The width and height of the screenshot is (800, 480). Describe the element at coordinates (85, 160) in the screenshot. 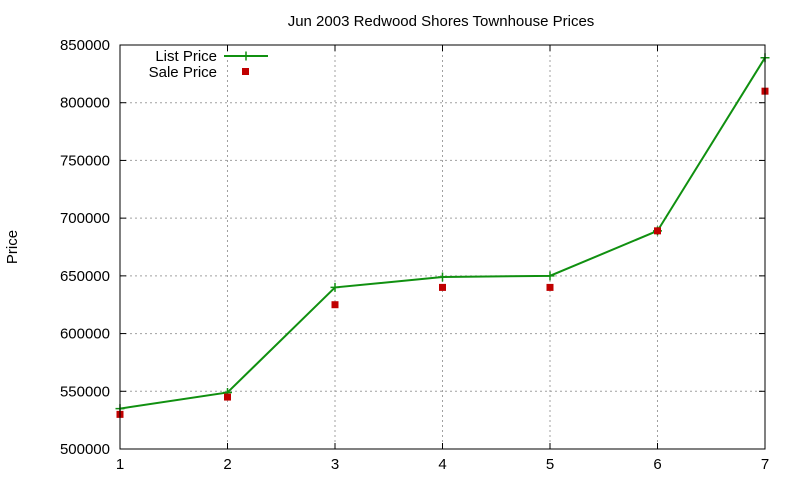

I see `y-tick-label: 750000` at that location.